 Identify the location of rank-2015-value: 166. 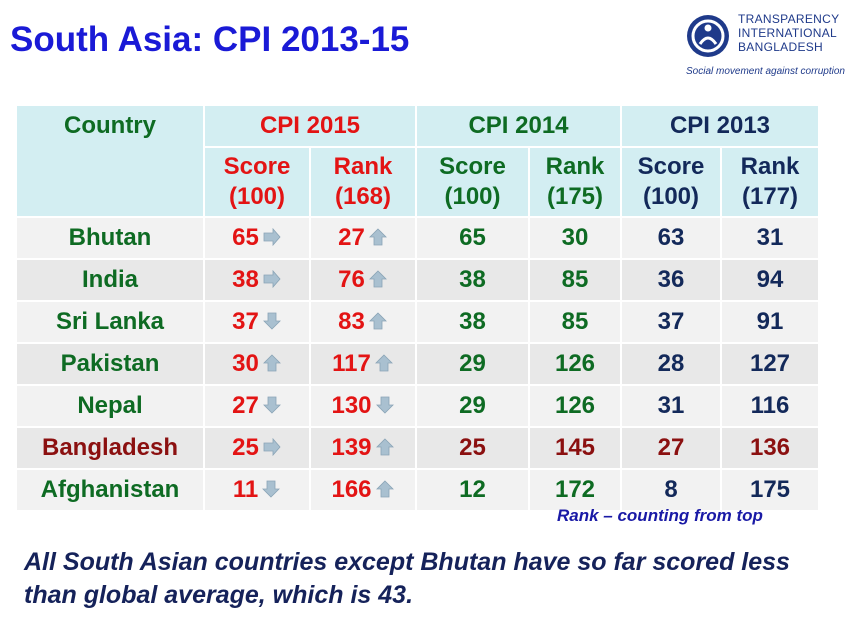
(351, 489).